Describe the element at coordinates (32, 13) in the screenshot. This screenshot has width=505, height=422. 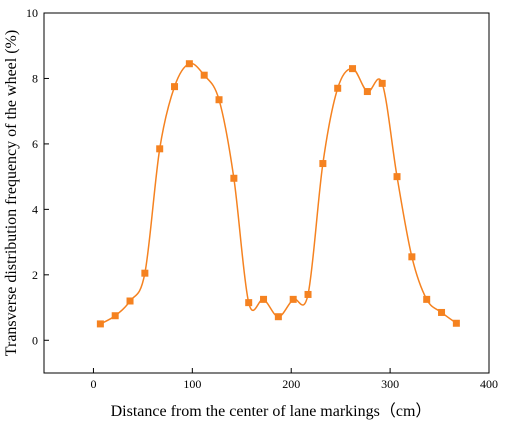
I see `y-tick-label: 10` at that location.